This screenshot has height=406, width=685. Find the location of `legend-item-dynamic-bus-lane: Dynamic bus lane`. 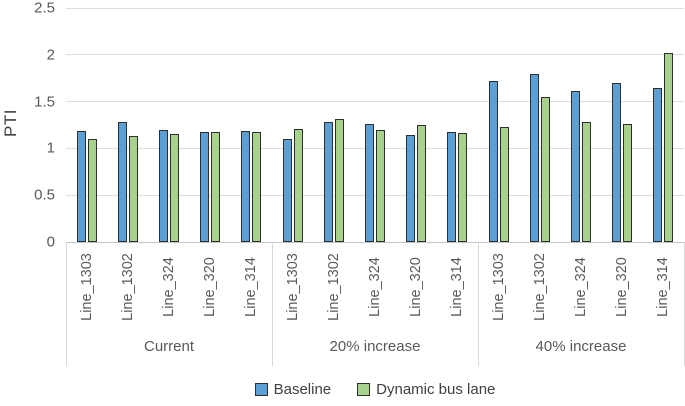

legend-item-dynamic-bus-lane: Dynamic bus lane is located at coordinates (426, 389).